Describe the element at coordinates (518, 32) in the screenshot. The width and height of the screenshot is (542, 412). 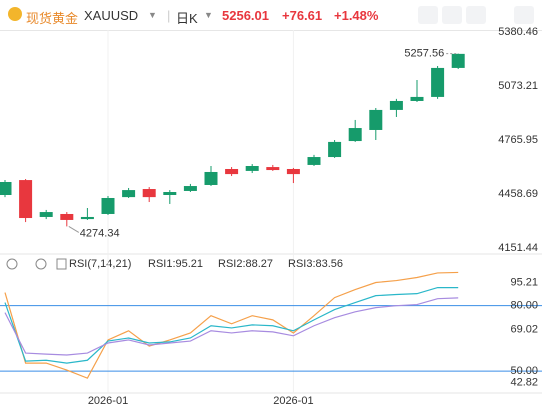
I see `y-tick-label: 5380.46` at that location.